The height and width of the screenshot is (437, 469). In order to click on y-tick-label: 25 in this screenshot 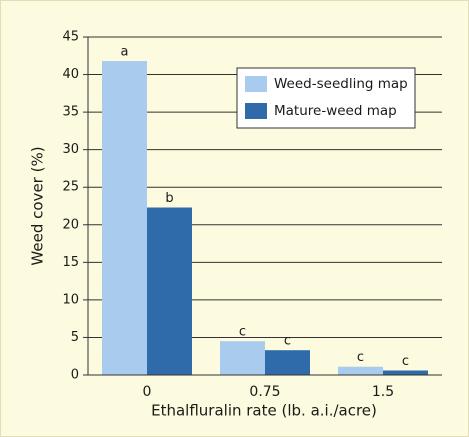, I will do `click(70, 187)`.